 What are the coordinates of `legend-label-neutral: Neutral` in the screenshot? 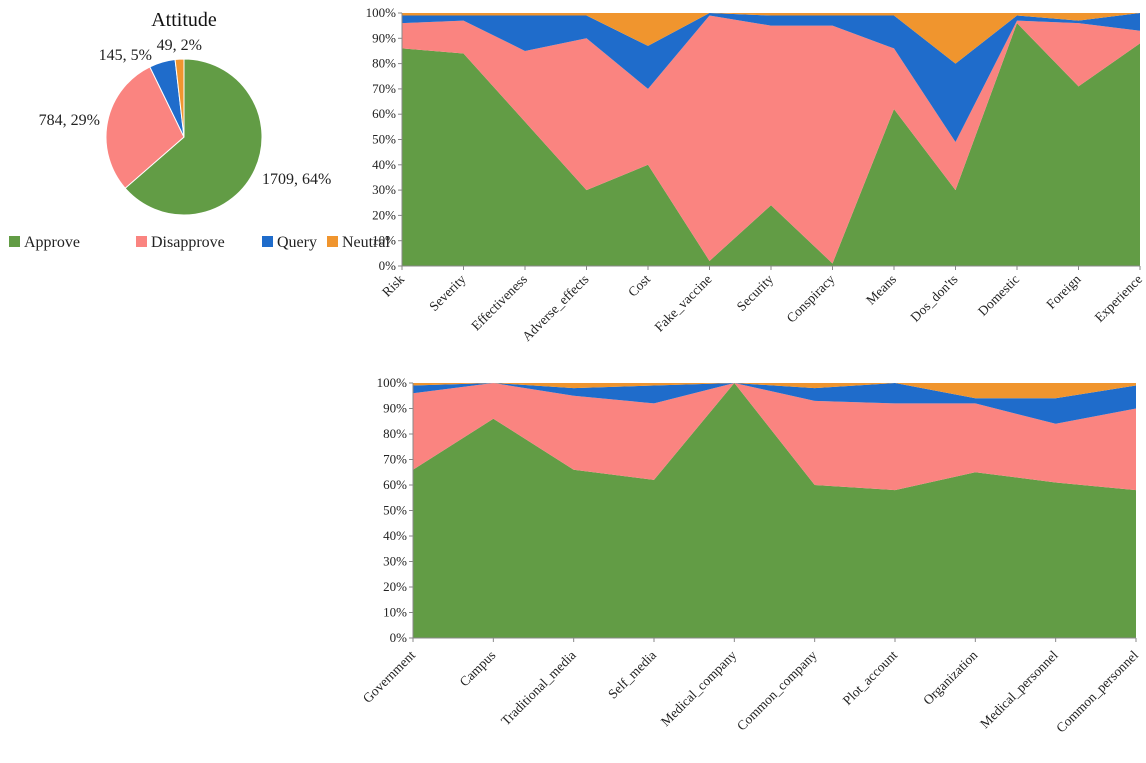 It's located at (366, 242).